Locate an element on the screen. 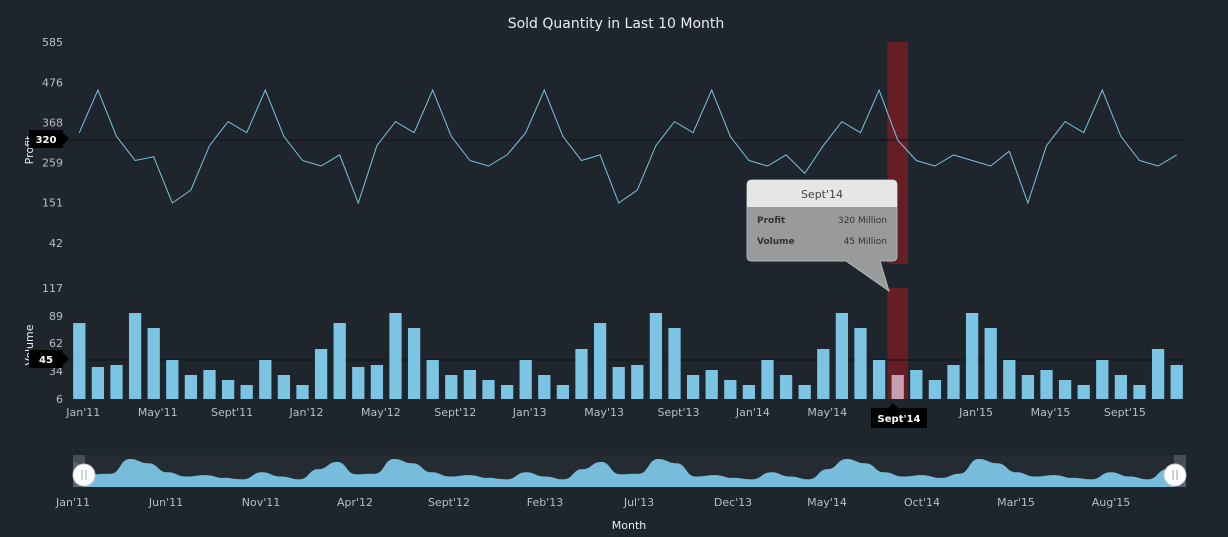 Image resolution: width=1228 pixels, height=537 pixels. navigator-tick-label: Apr'12 is located at coordinates (355, 502).